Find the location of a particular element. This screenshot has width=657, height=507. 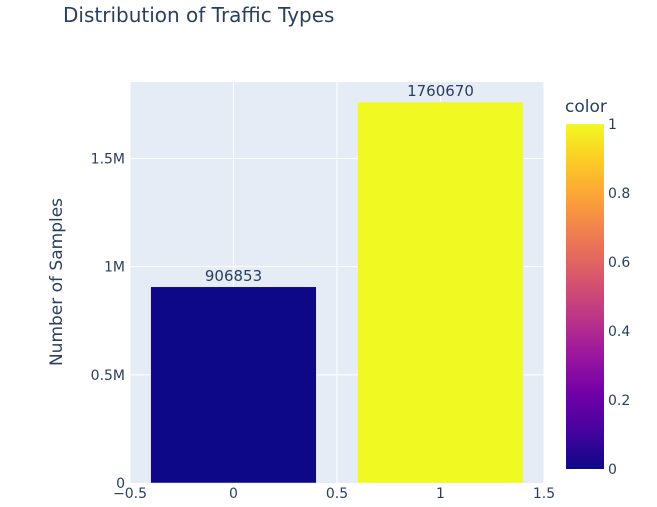

colorbar-tick-label: 0.8 is located at coordinates (619, 194).